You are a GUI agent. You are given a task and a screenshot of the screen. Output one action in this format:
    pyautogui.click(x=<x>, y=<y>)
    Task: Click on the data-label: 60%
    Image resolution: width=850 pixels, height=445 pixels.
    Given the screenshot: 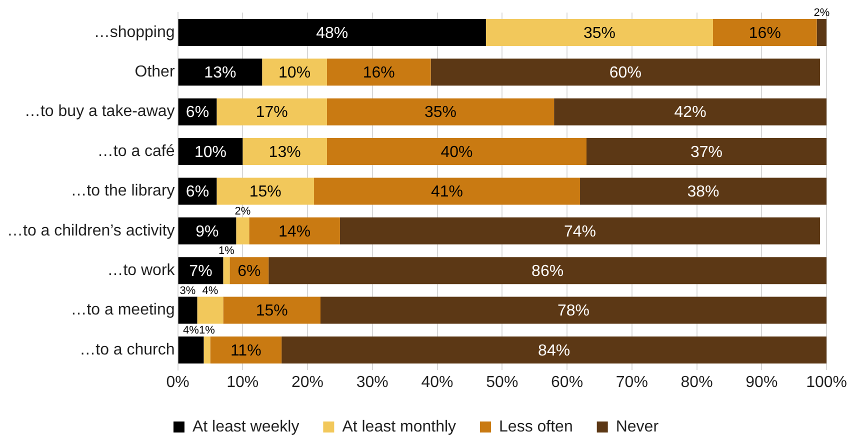 What is the action you would take?
    pyautogui.click(x=625, y=73)
    